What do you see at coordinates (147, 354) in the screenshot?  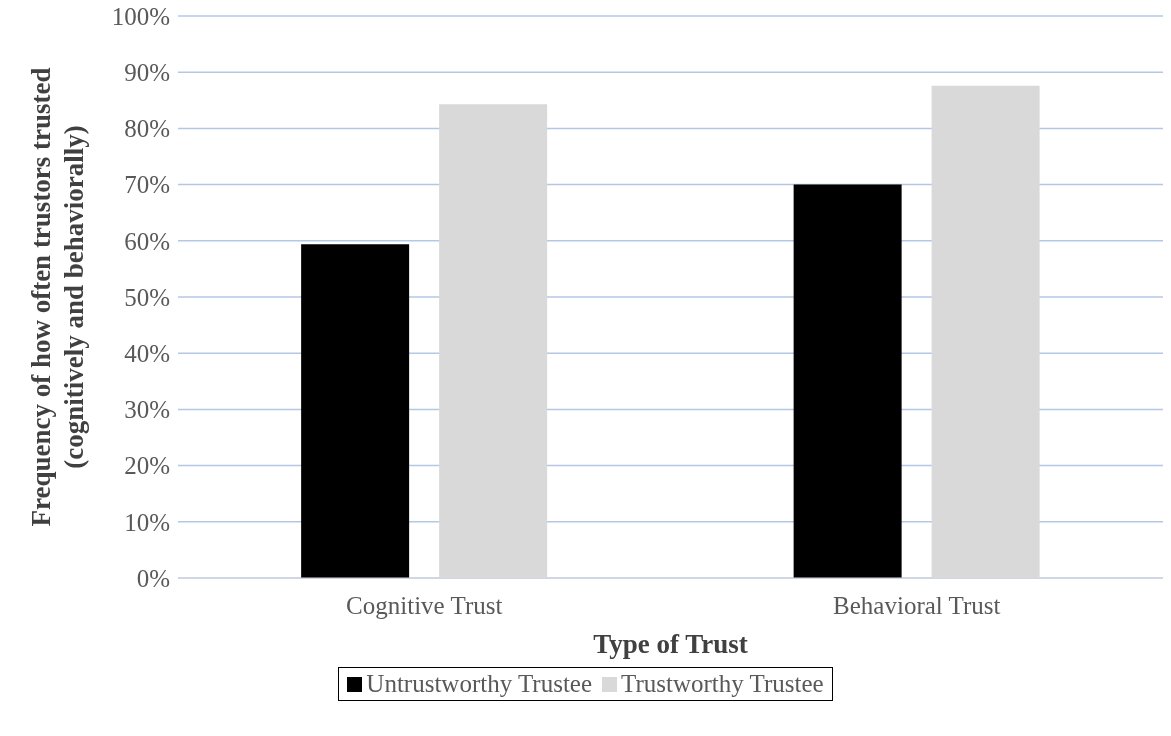 I see `y-tick-label: 40%` at bounding box center [147, 354].